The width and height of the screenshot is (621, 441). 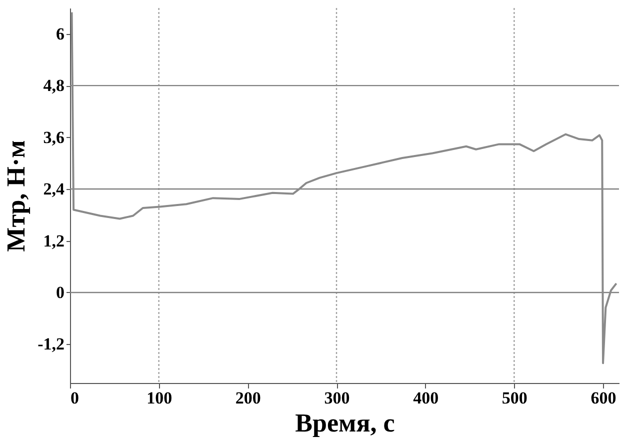 What do you see at coordinates (54, 189) in the screenshot?
I see `y-tick-label: 2,4` at bounding box center [54, 189].